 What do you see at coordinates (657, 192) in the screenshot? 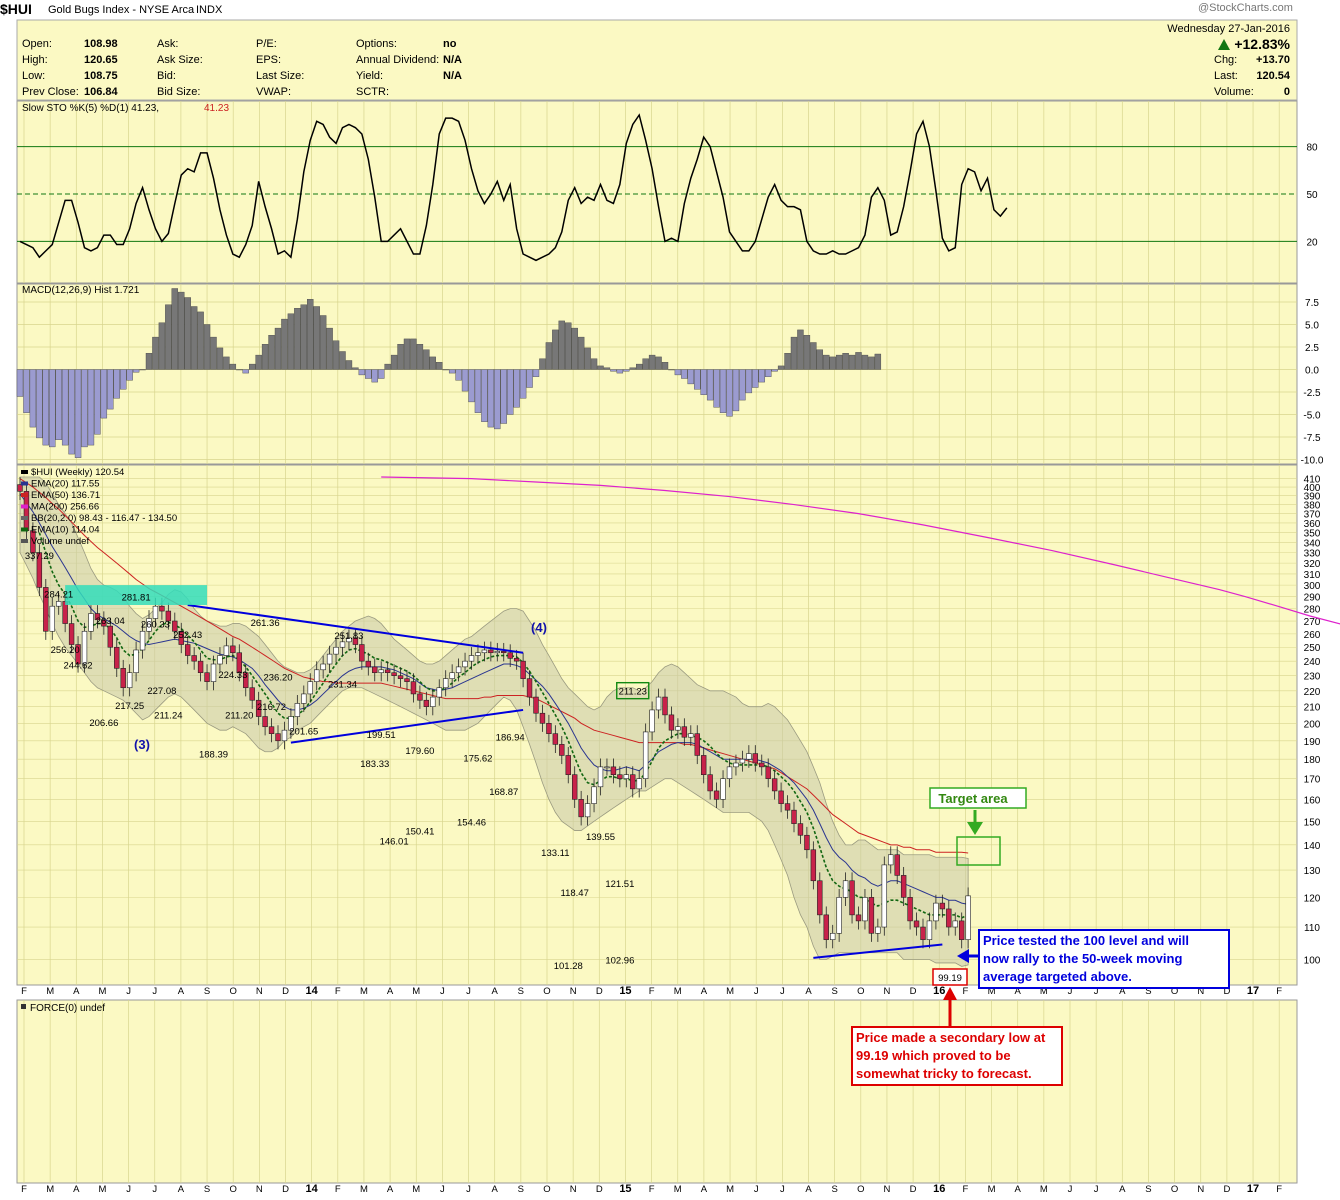
I see `sto-background` at bounding box center [657, 192].